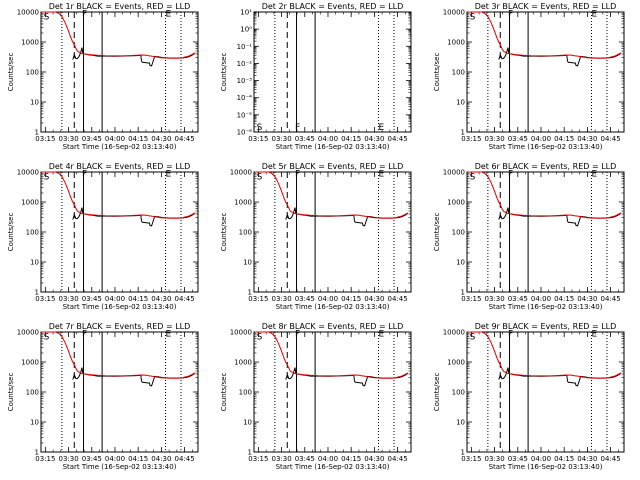  I want to click on chart-title: Det 6r BLACK = Events, RED = LLD, so click(546, 166).